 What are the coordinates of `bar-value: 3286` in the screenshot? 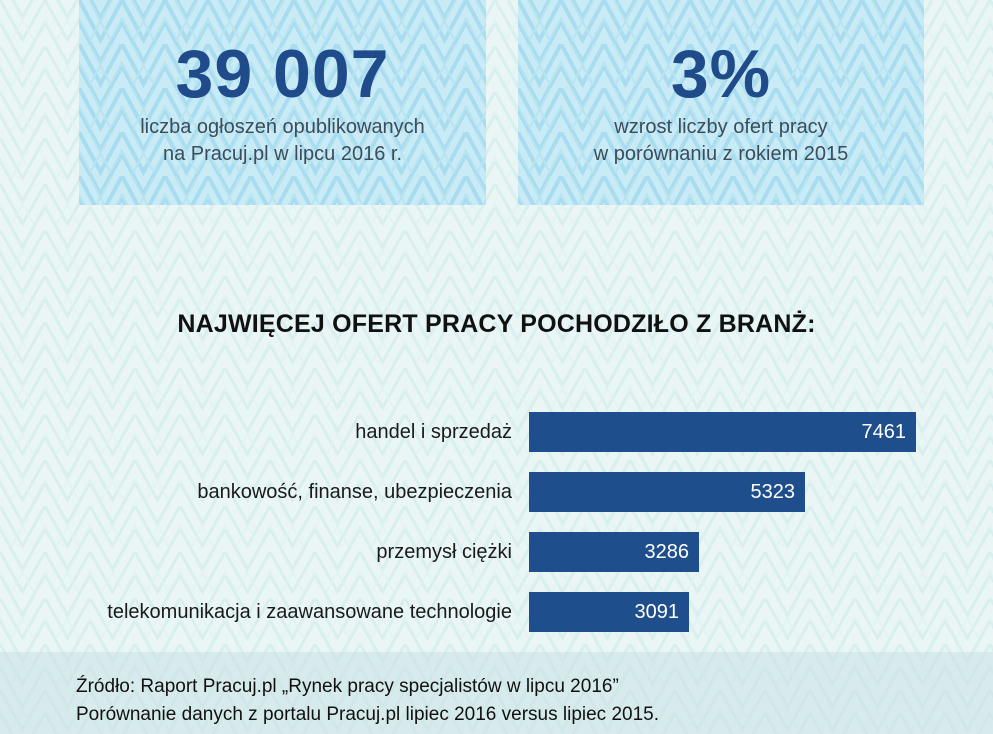 It's located at (667, 552).